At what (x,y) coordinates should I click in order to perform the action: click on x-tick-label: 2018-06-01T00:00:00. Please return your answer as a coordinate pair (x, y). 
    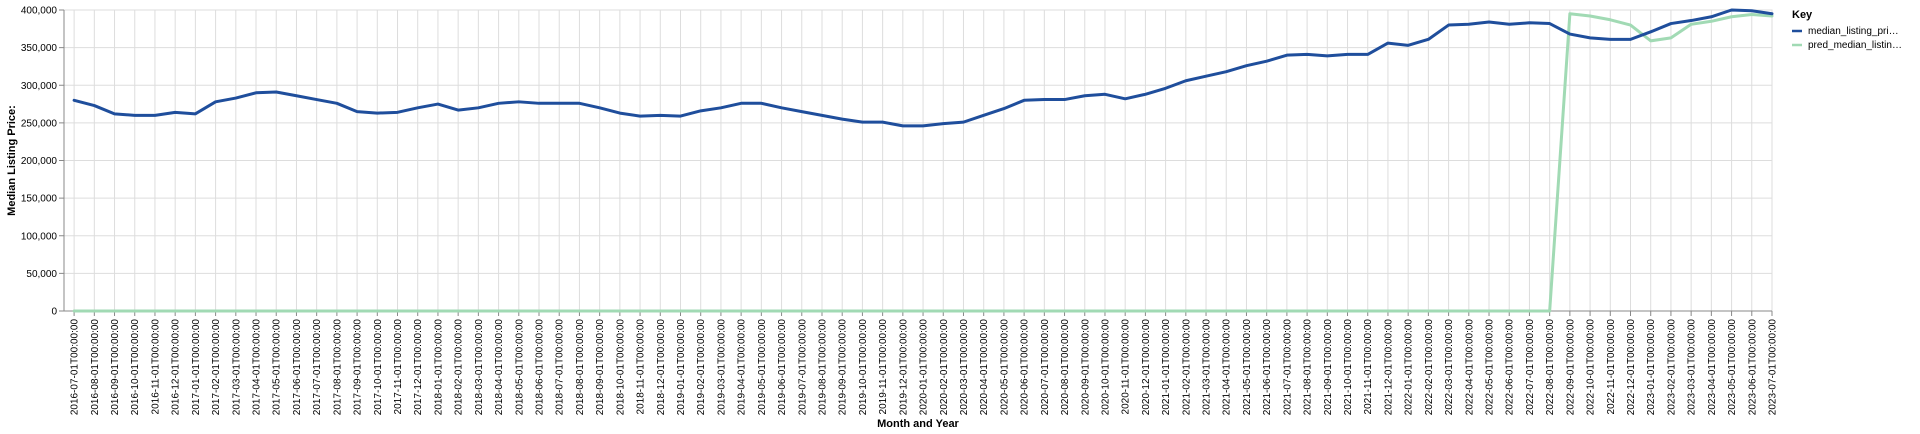
    Looking at the image, I should click on (540, 367).